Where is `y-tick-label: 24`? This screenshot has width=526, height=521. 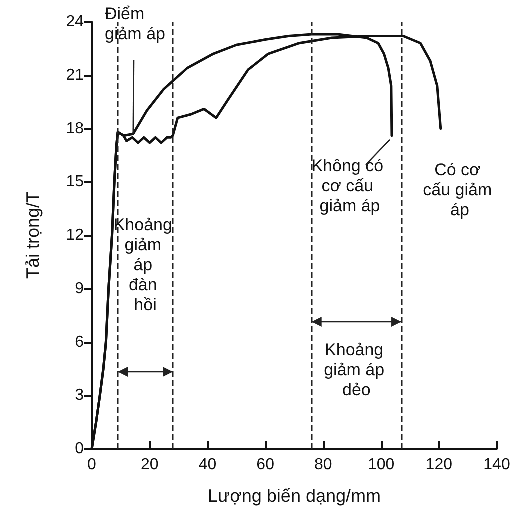 y-tick-label: 24 is located at coordinates (75, 22).